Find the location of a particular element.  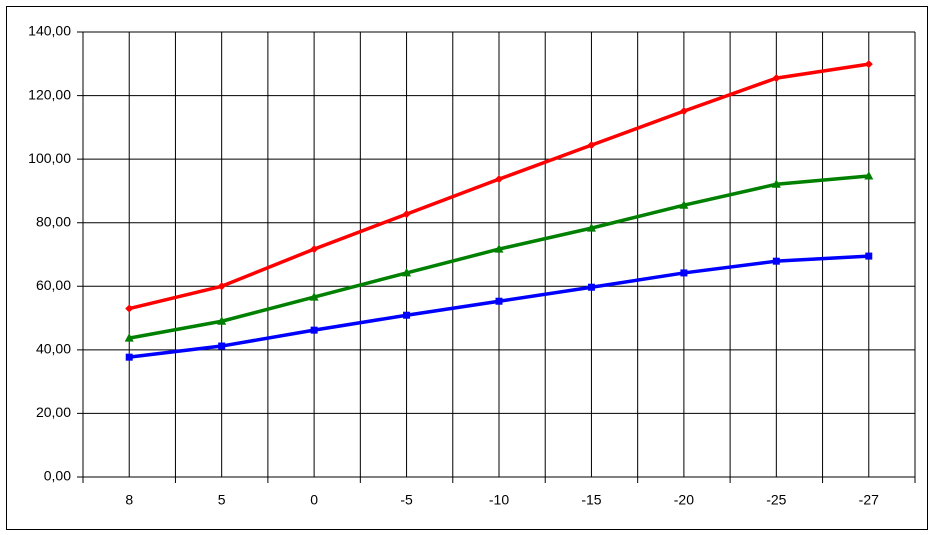

x-tick-label: -27 is located at coordinates (869, 500).